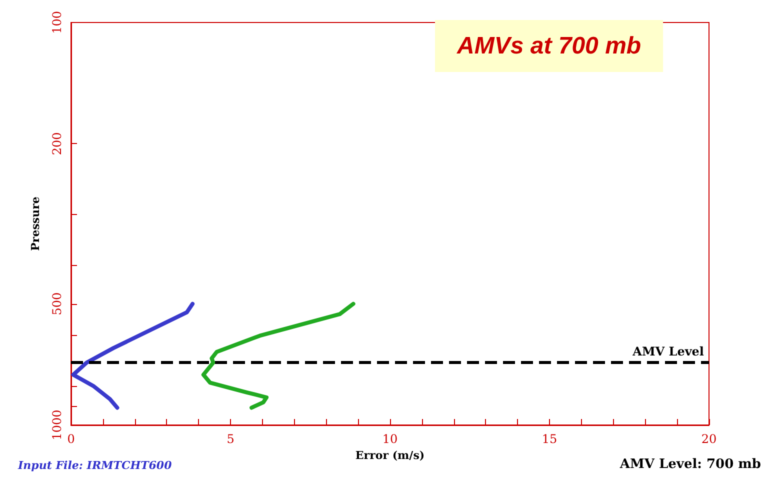 This screenshot has width=773, height=477. I want to click on ref-line-label: AMV Level, so click(668, 351).